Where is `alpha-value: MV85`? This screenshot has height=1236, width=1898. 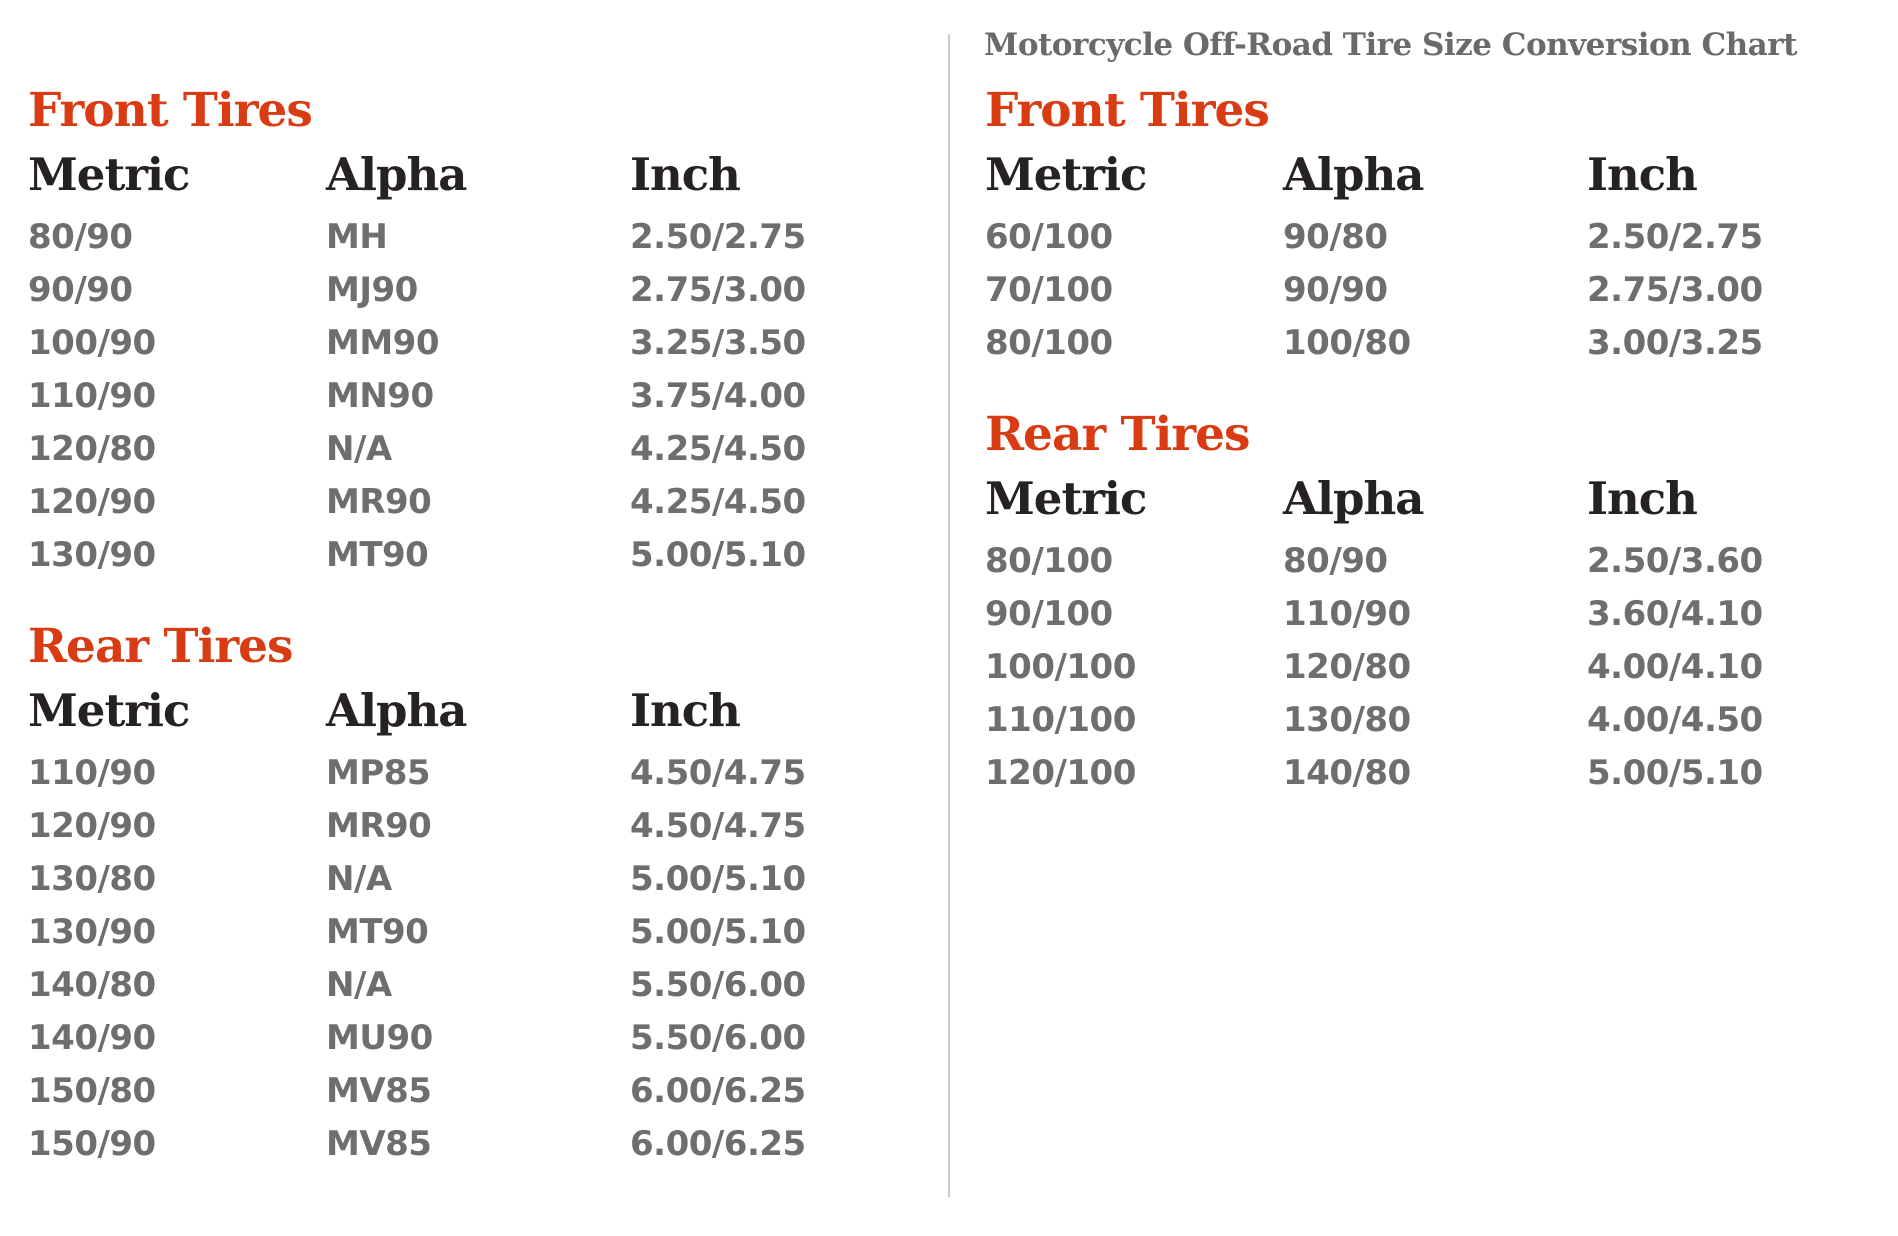 alpha-value: MV85 is located at coordinates (379, 1090).